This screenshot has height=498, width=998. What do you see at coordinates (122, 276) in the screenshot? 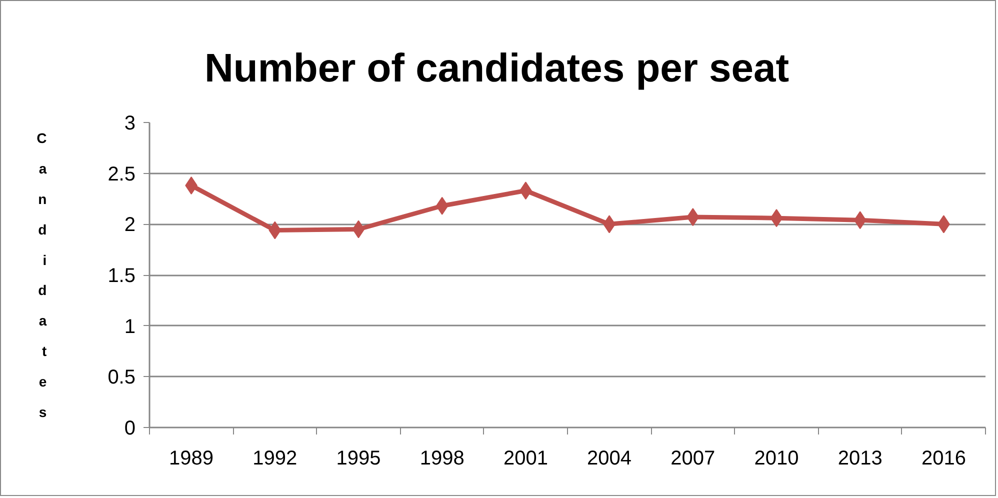
I see `y-tick-label: 1.5` at bounding box center [122, 276].